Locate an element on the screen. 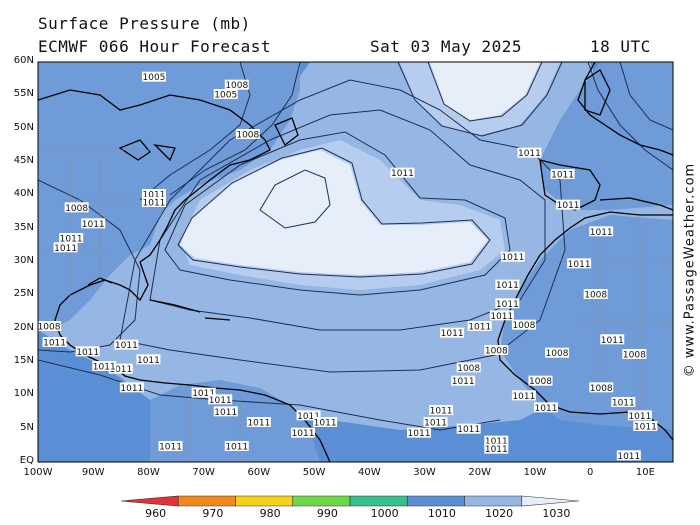 The width and height of the screenshot is (700, 525). lon-tick-label: 10E is located at coordinates (645, 472).